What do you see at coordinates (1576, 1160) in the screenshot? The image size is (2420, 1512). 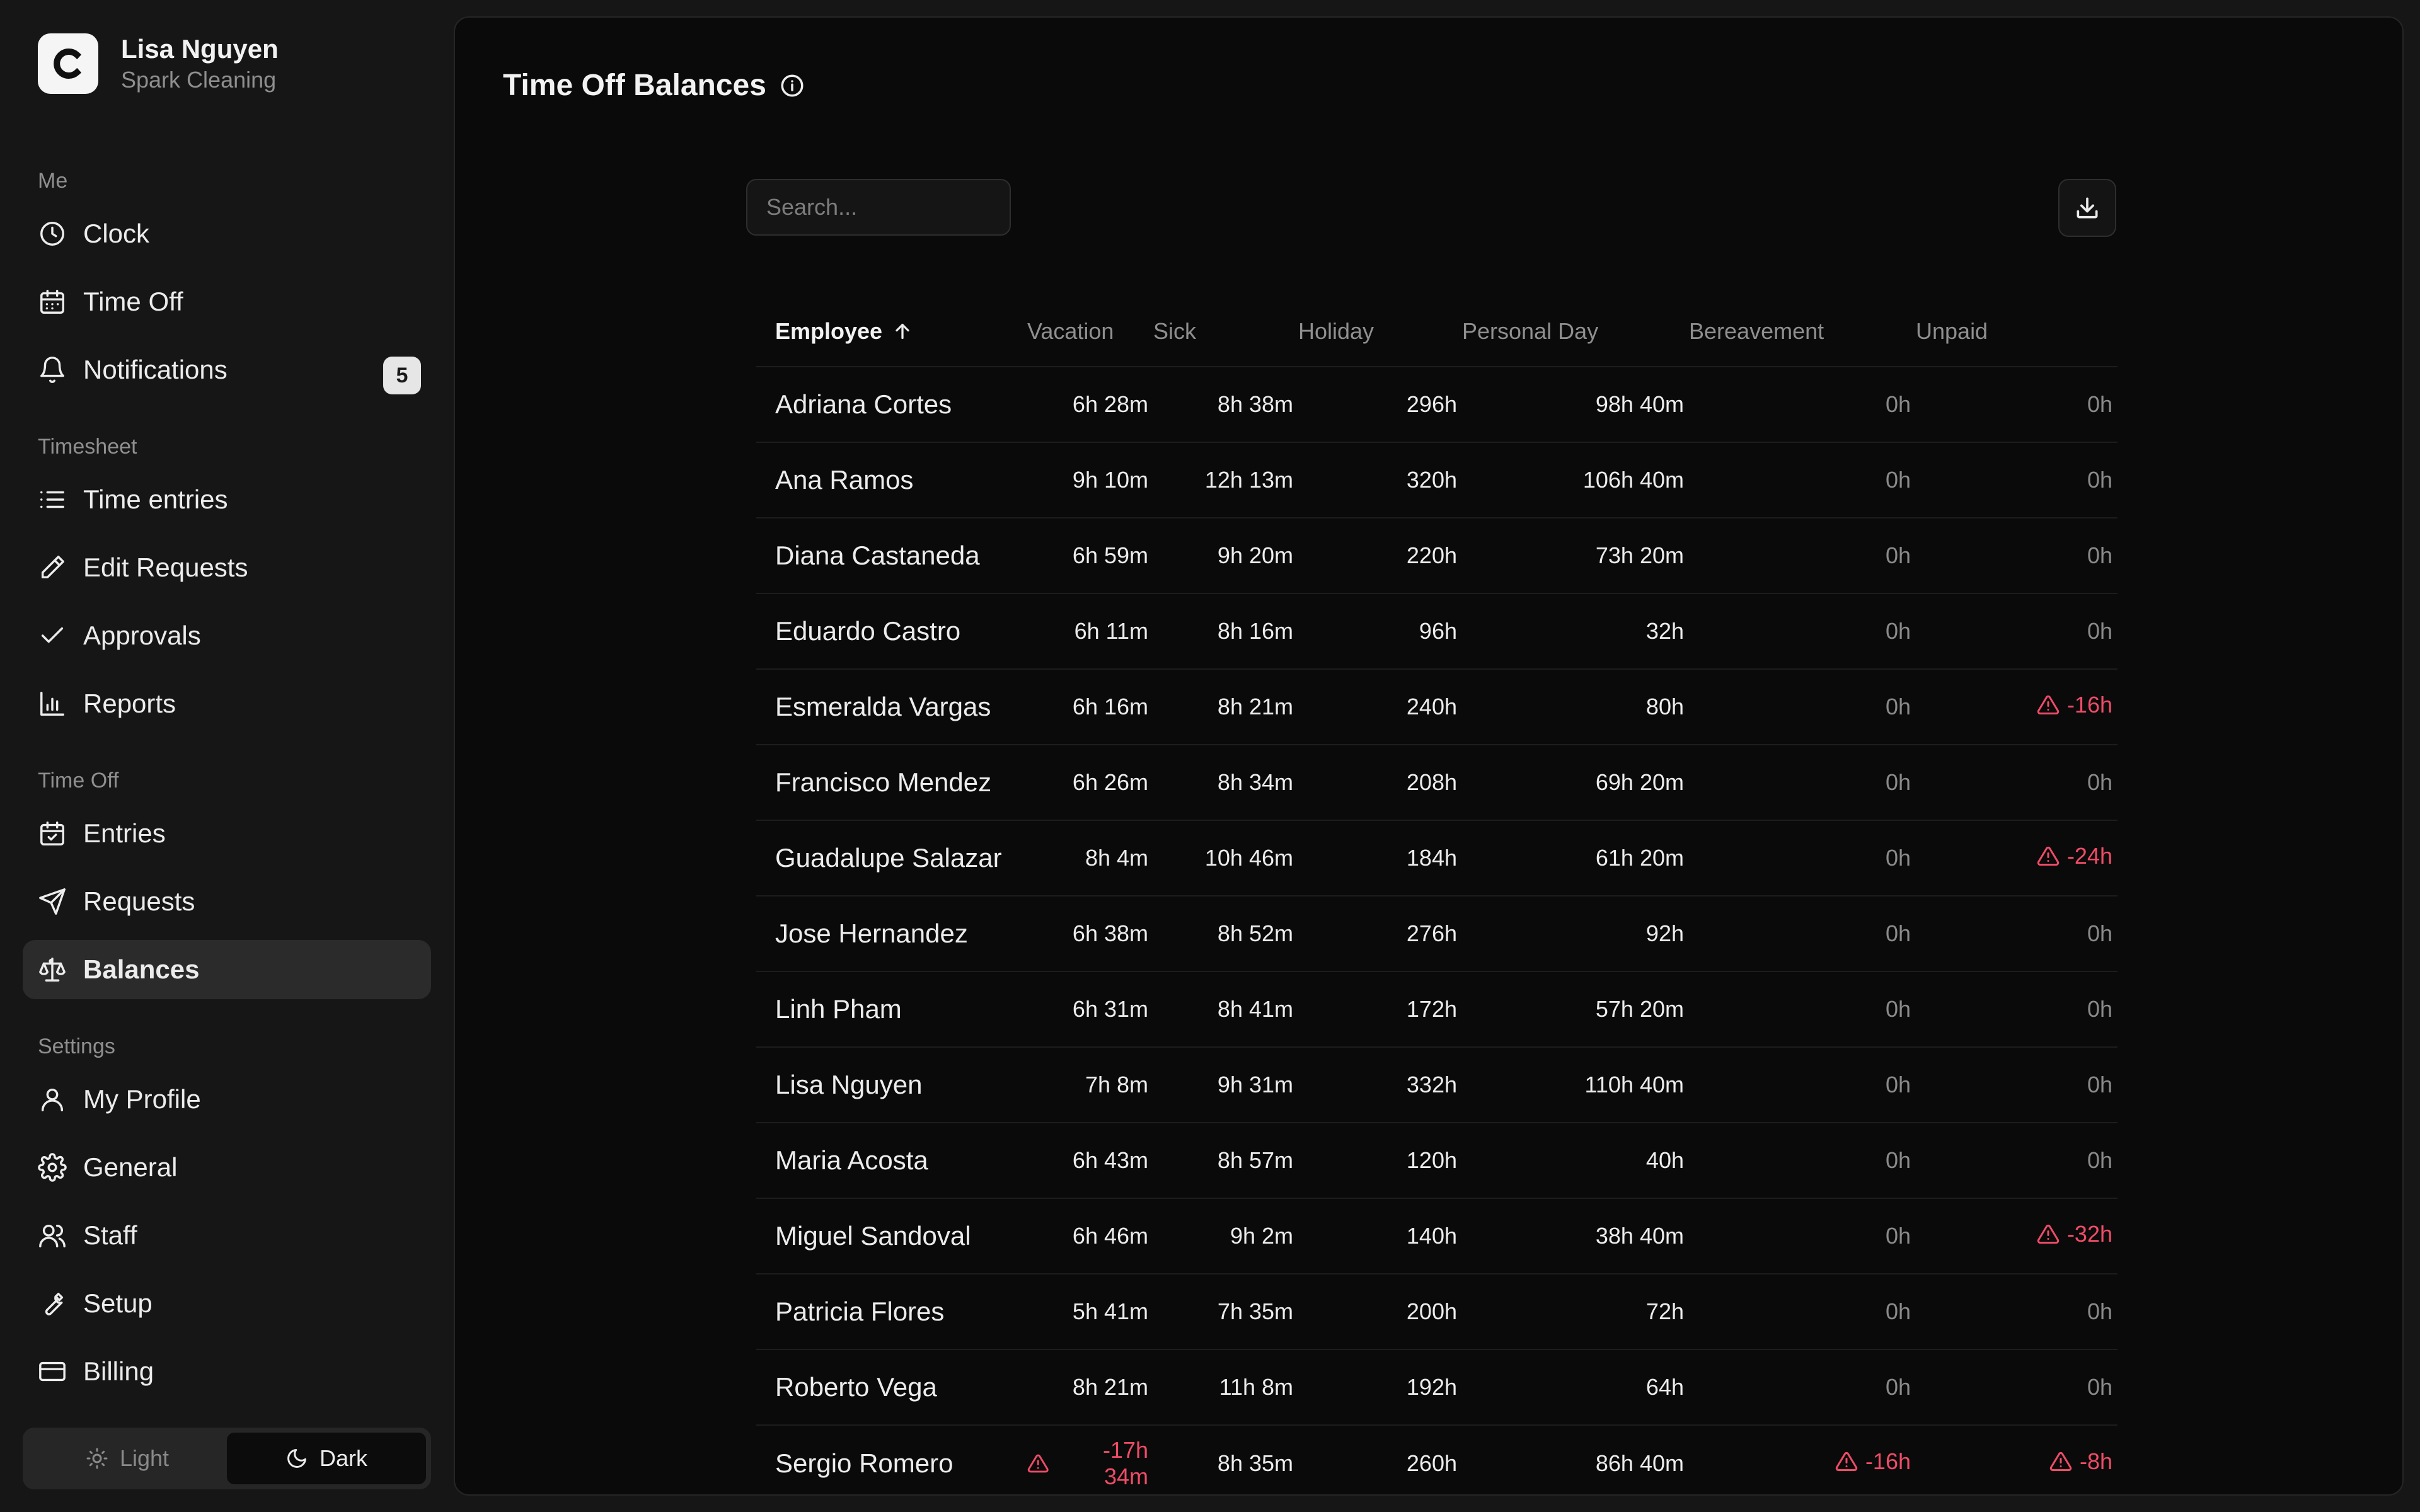 I see `balance-cell: 40h` at bounding box center [1576, 1160].